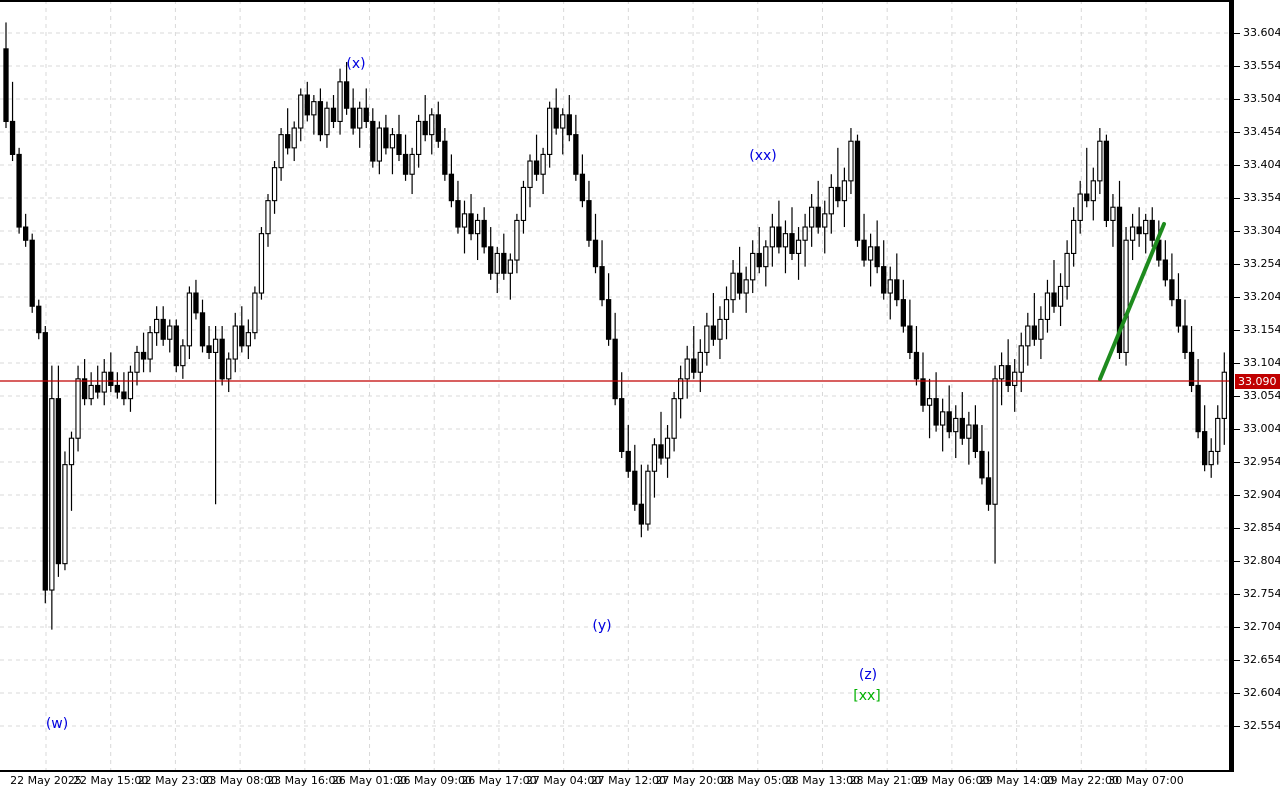  I want to click on time-tick-label: 22 May 2025, so click(46, 780).